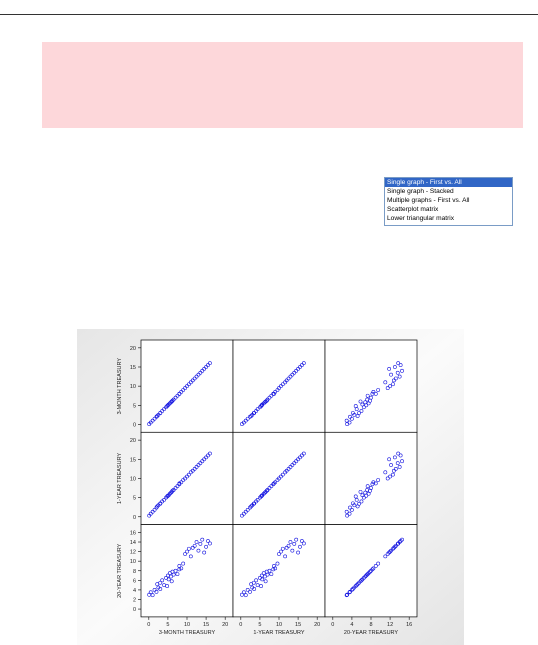 This screenshot has height=645, width=538. I want to click on list-option: Single graph - Stacked, so click(420, 191).